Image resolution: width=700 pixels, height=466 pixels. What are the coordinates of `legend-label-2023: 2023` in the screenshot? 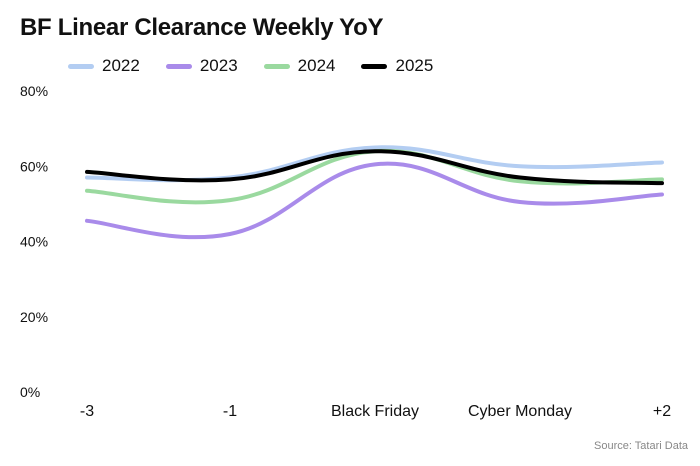 It's located at (218, 65).